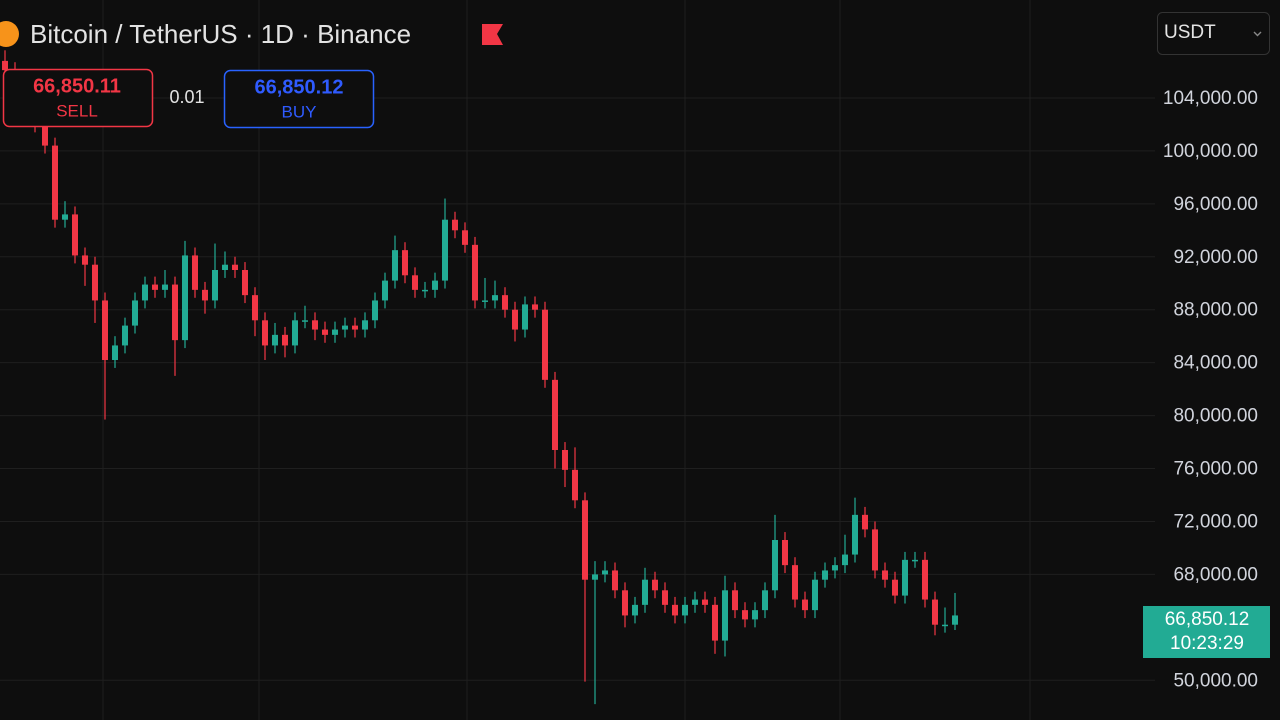  I want to click on y-tick-label: 84,000.00, so click(1215, 363).